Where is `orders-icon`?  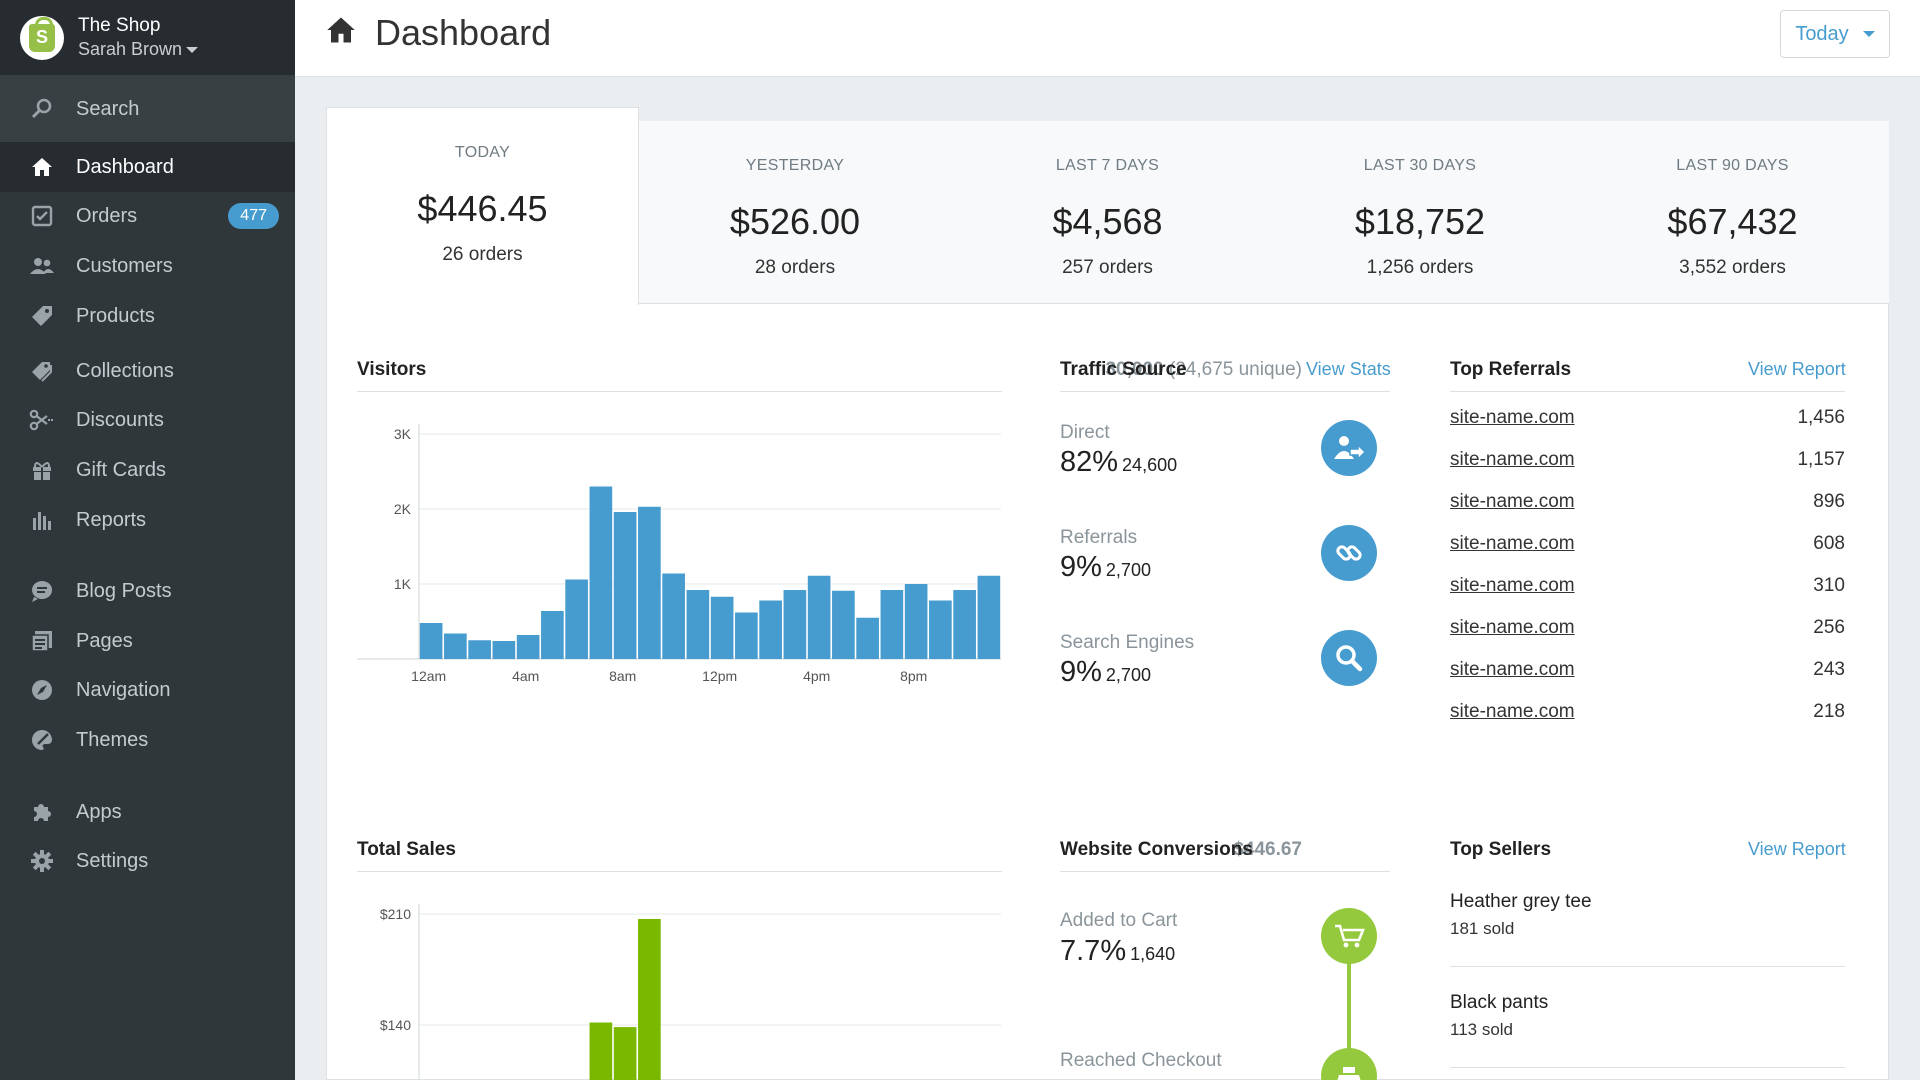
orders-icon is located at coordinates (42, 216).